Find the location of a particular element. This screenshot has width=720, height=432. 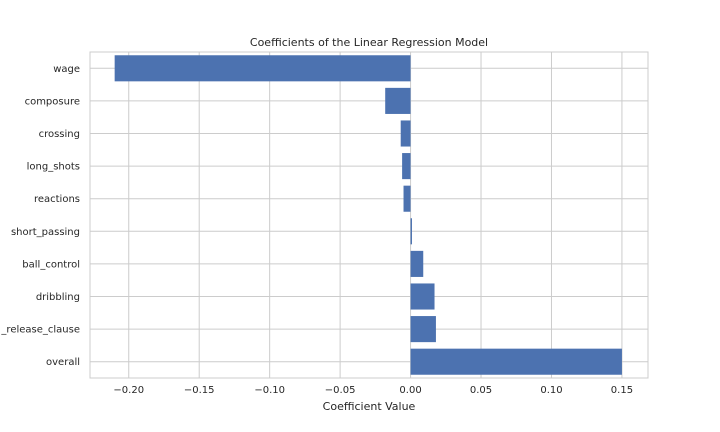

x-tick-label: 0.10 is located at coordinates (551, 390).